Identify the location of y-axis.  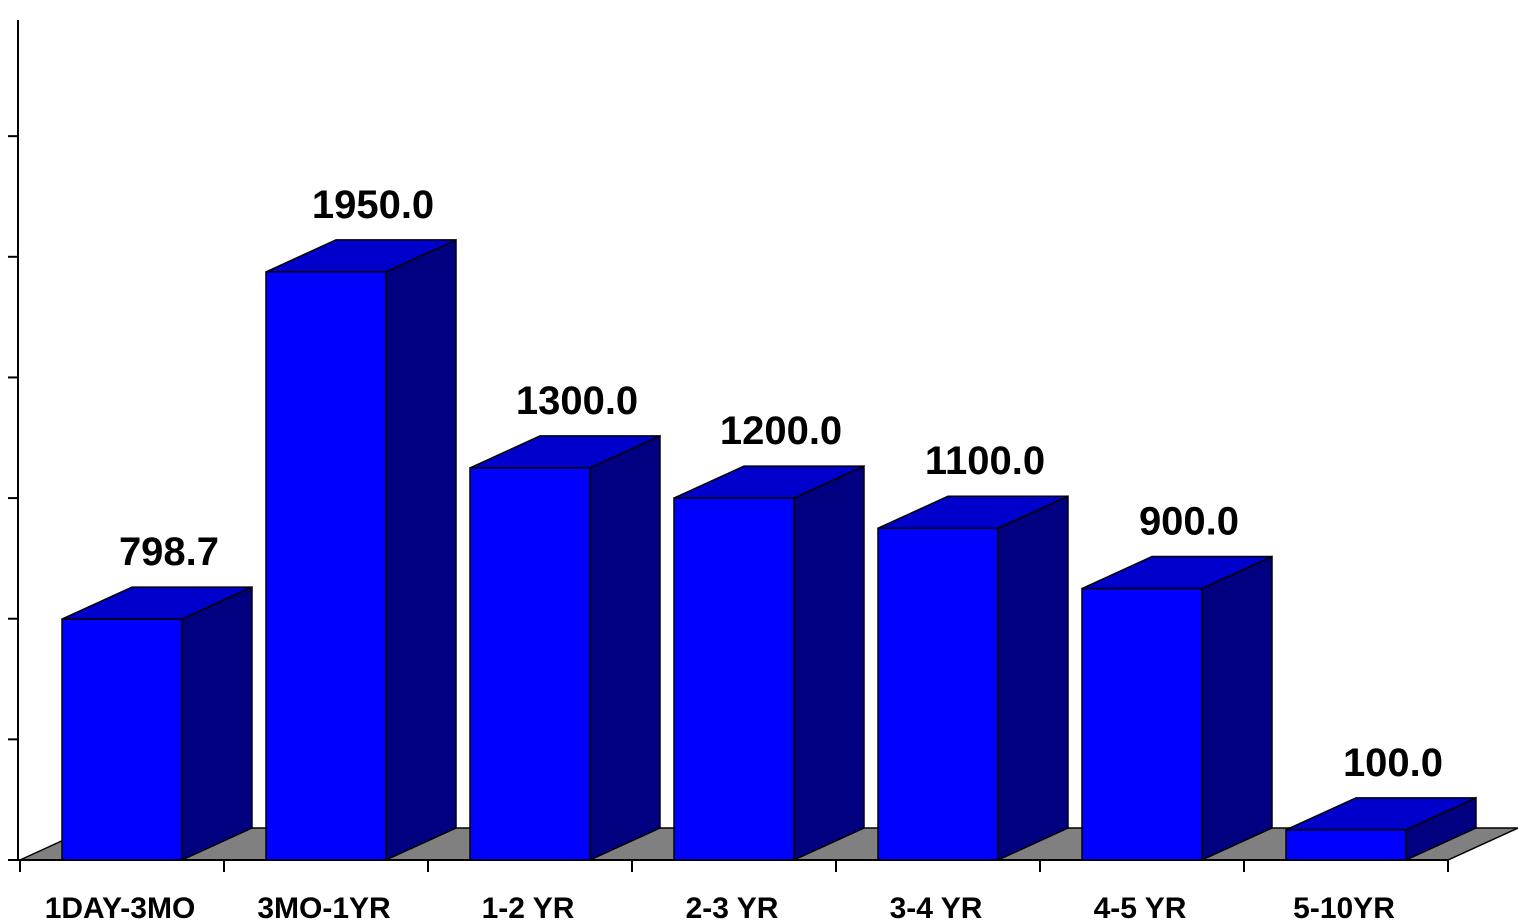
(13, 440).